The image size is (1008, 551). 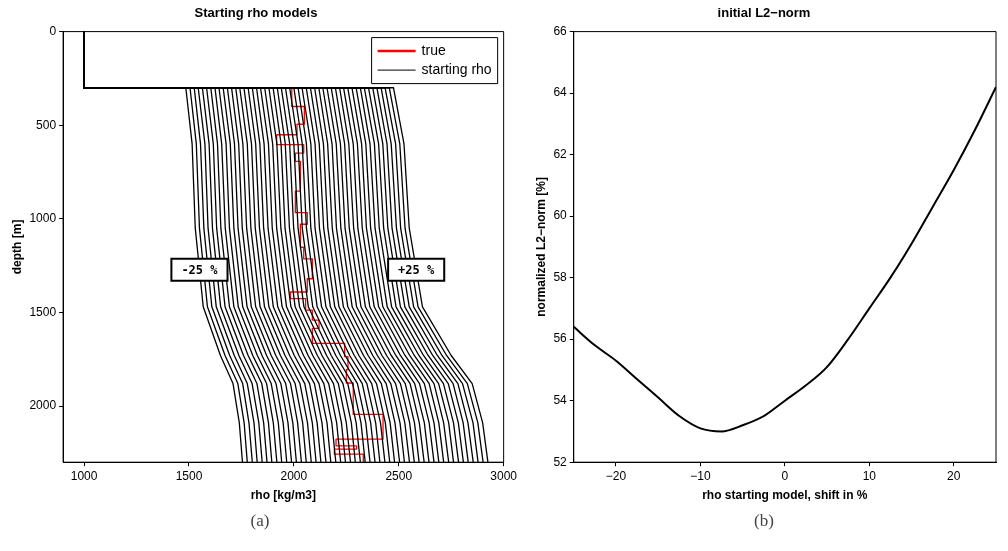 I want to click on x-tick-label: 20, so click(x=954, y=475).